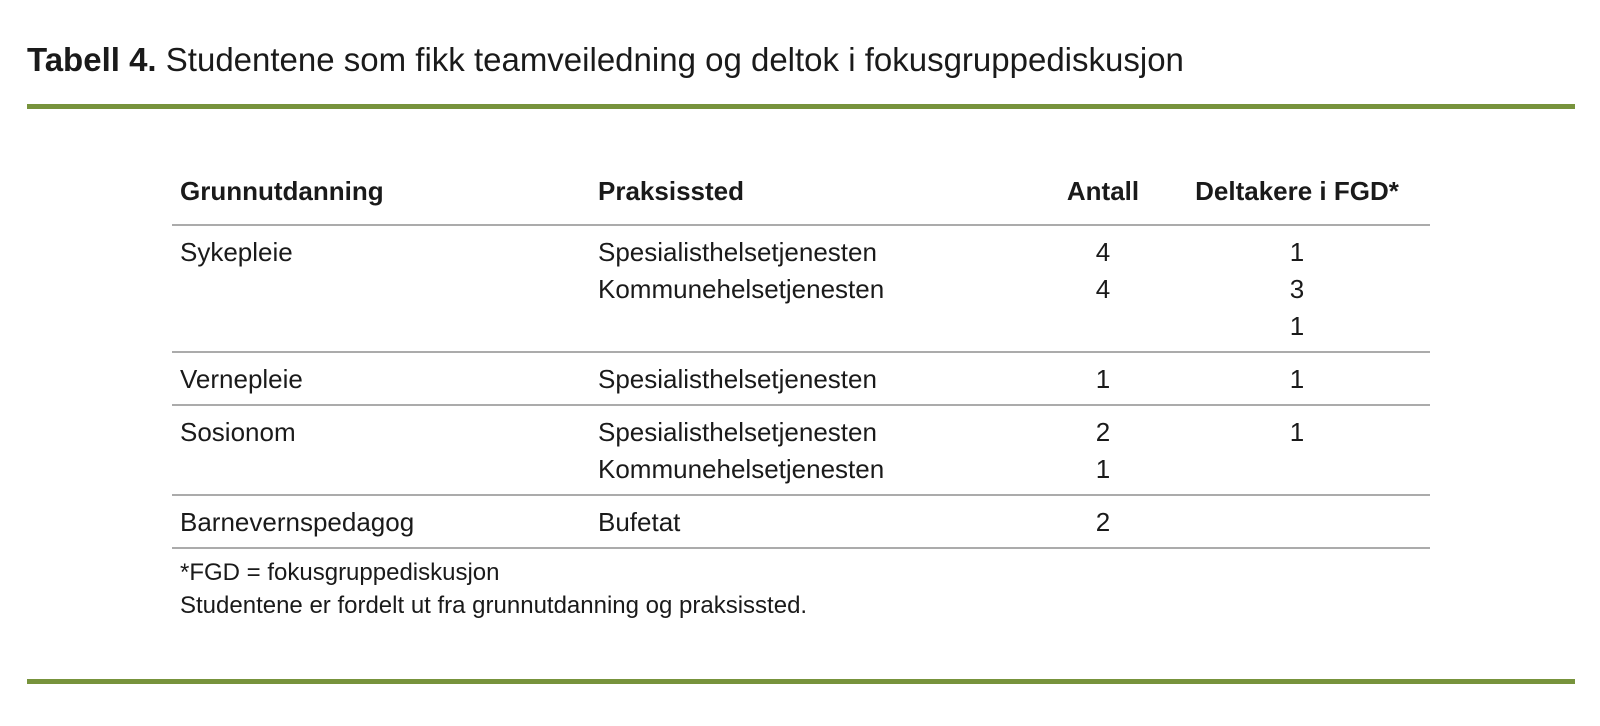 This screenshot has height=726, width=1600. What do you see at coordinates (1103, 330) in the screenshot?
I see `cell-antall` at bounding box center [1103, 330].